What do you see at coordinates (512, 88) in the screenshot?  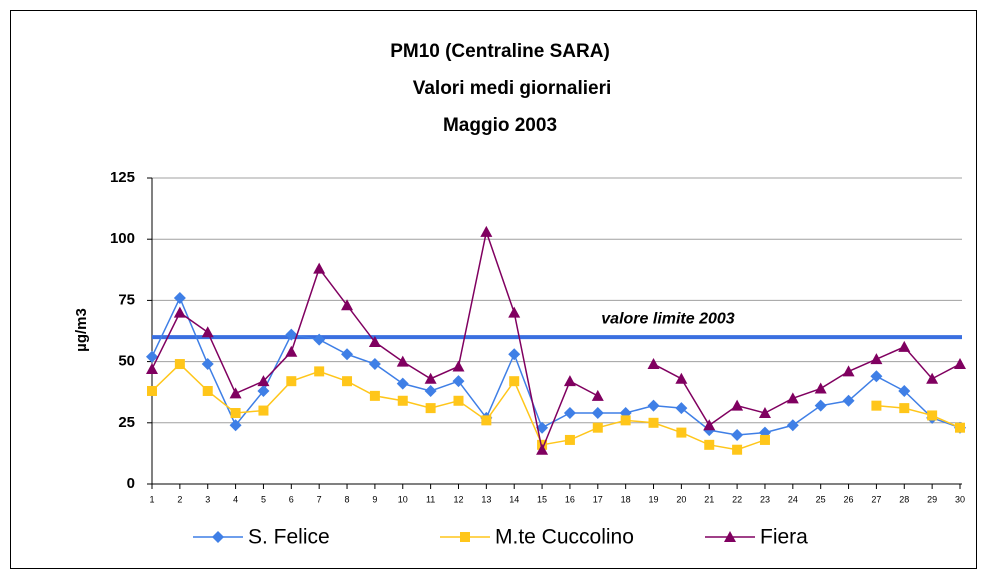 I see `chart-title: Valori medi giornalieri` at bounding box center [512, 88].